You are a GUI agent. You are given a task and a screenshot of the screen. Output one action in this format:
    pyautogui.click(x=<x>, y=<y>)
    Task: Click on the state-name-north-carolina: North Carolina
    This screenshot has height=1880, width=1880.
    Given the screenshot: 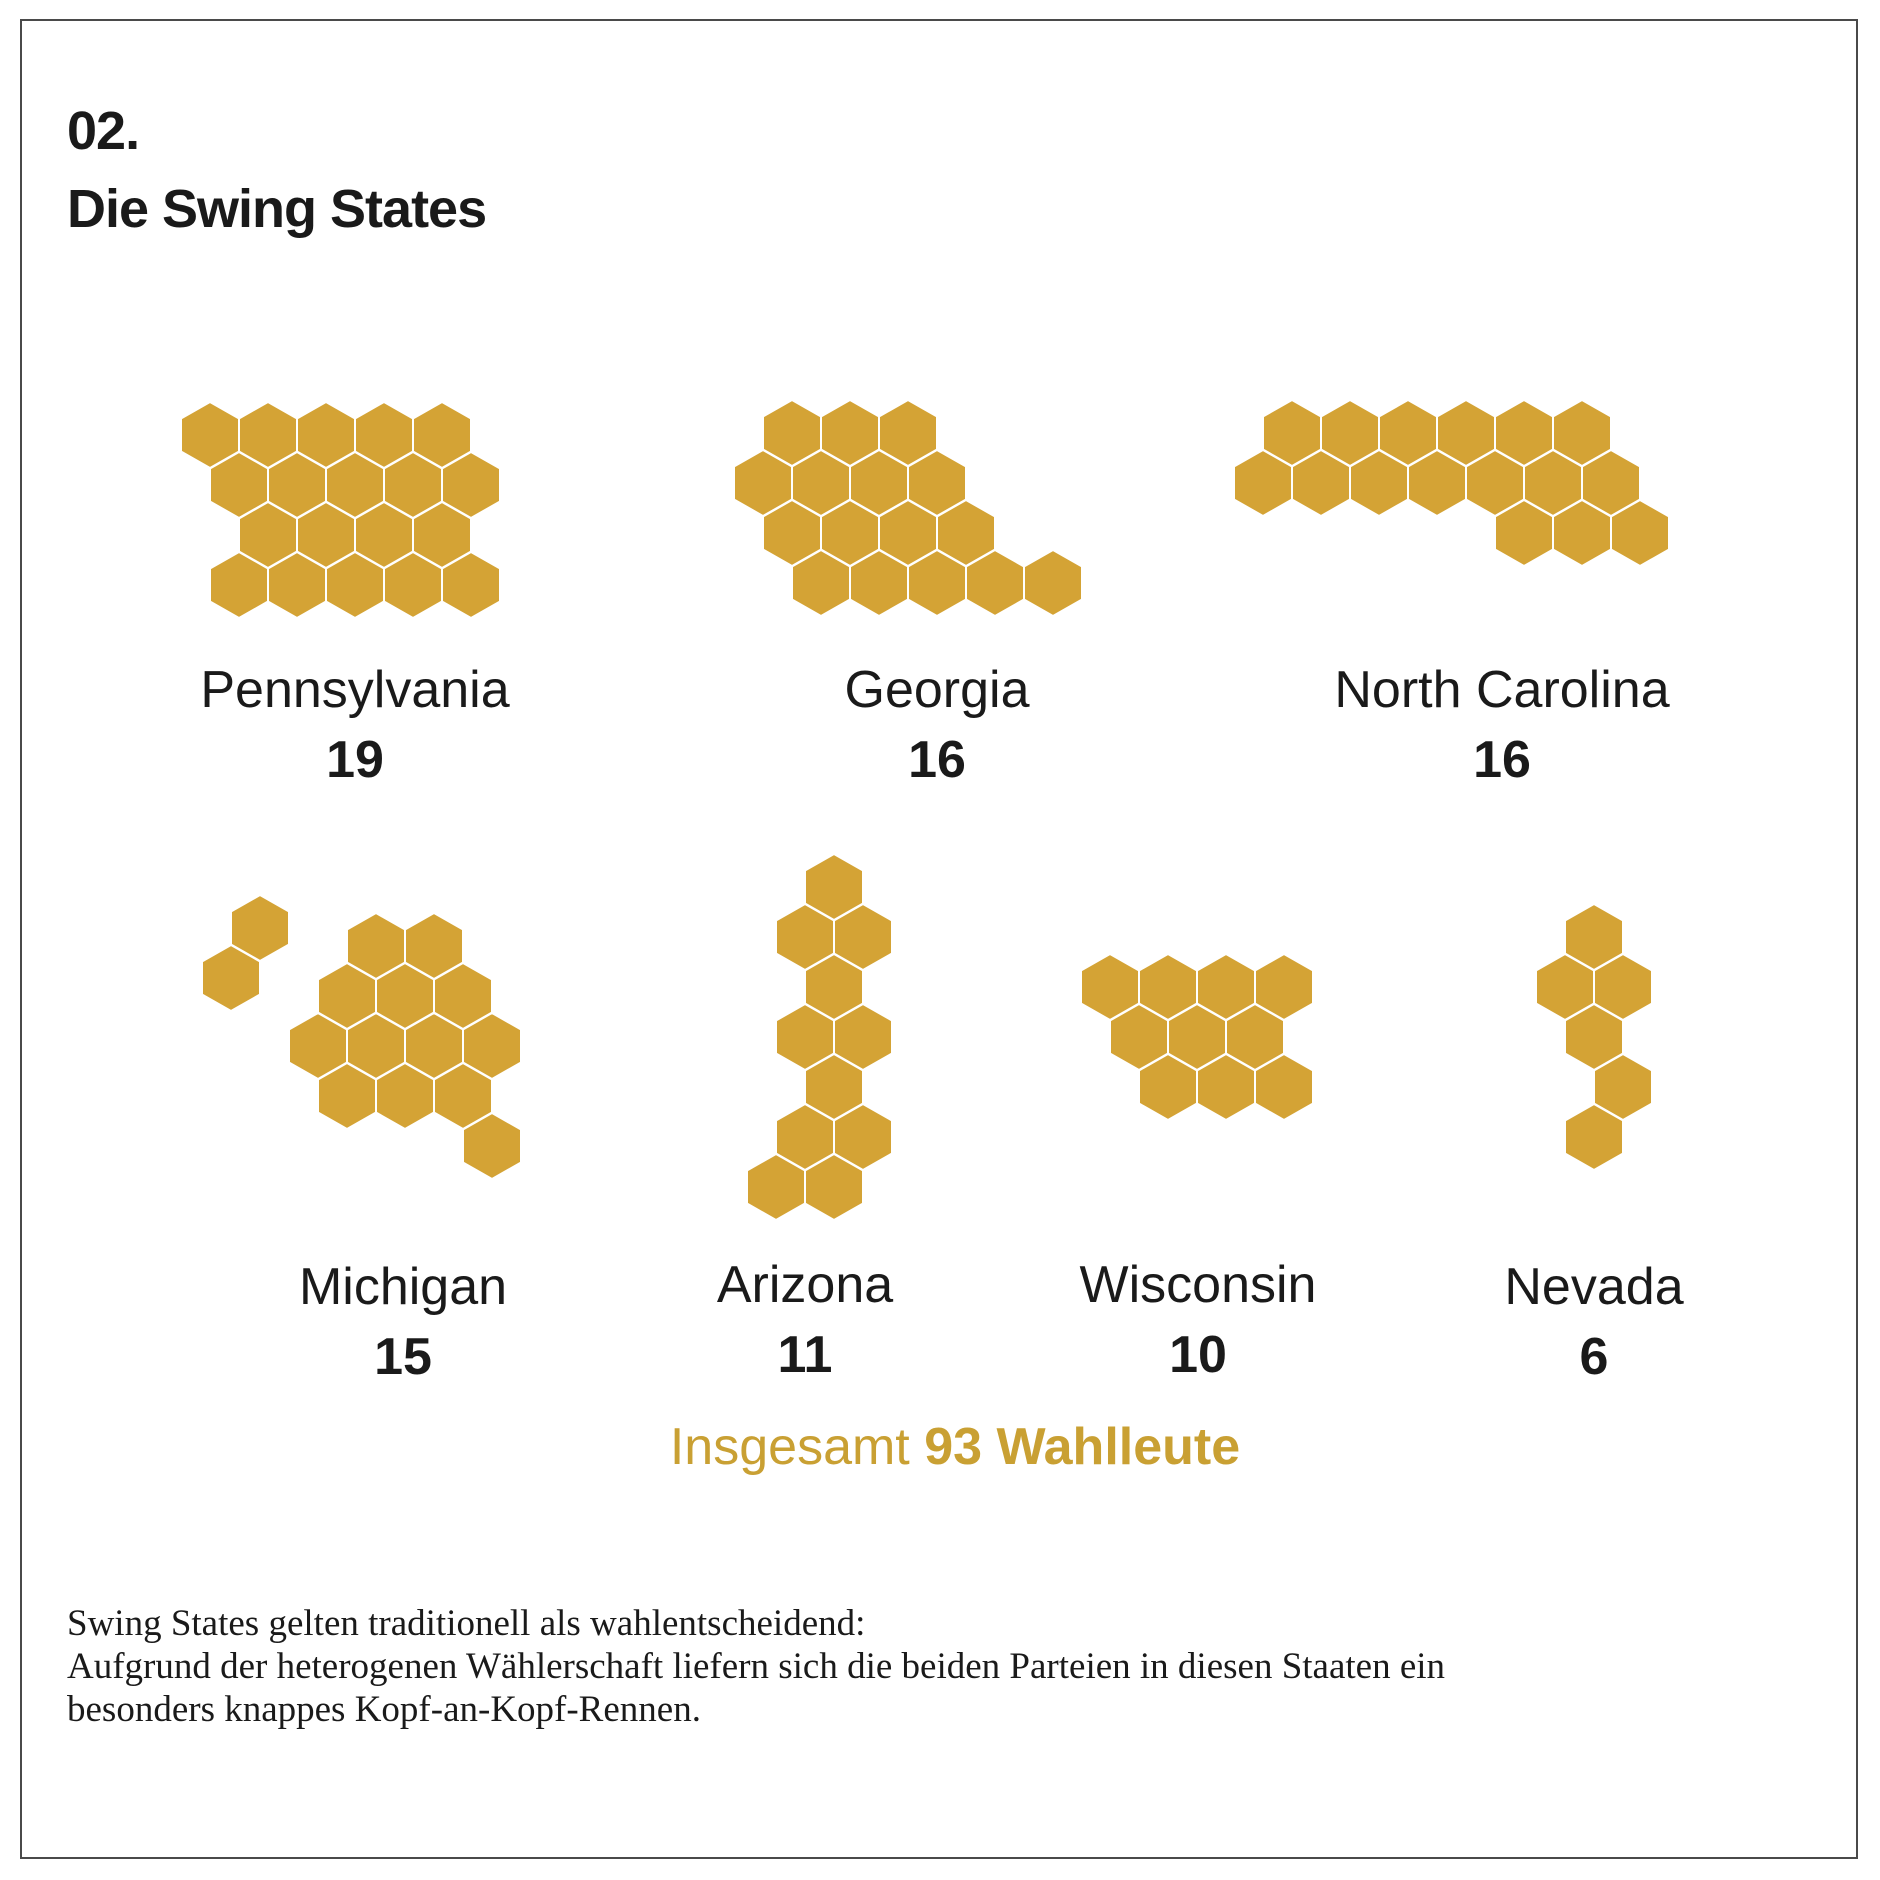 What is the action you would take?
    pyautogui.click(x=1502, y=690)
    